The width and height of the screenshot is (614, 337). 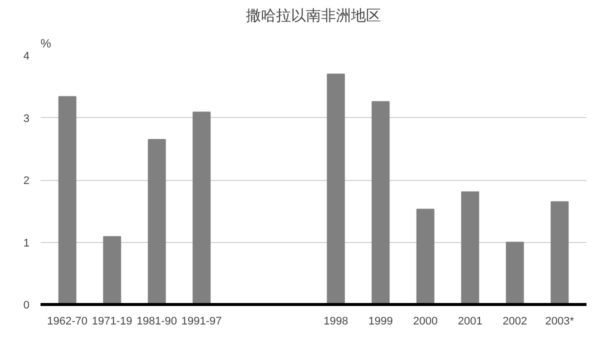 I want to click on x-tick-label: 1998, so click(x=336, y=322).